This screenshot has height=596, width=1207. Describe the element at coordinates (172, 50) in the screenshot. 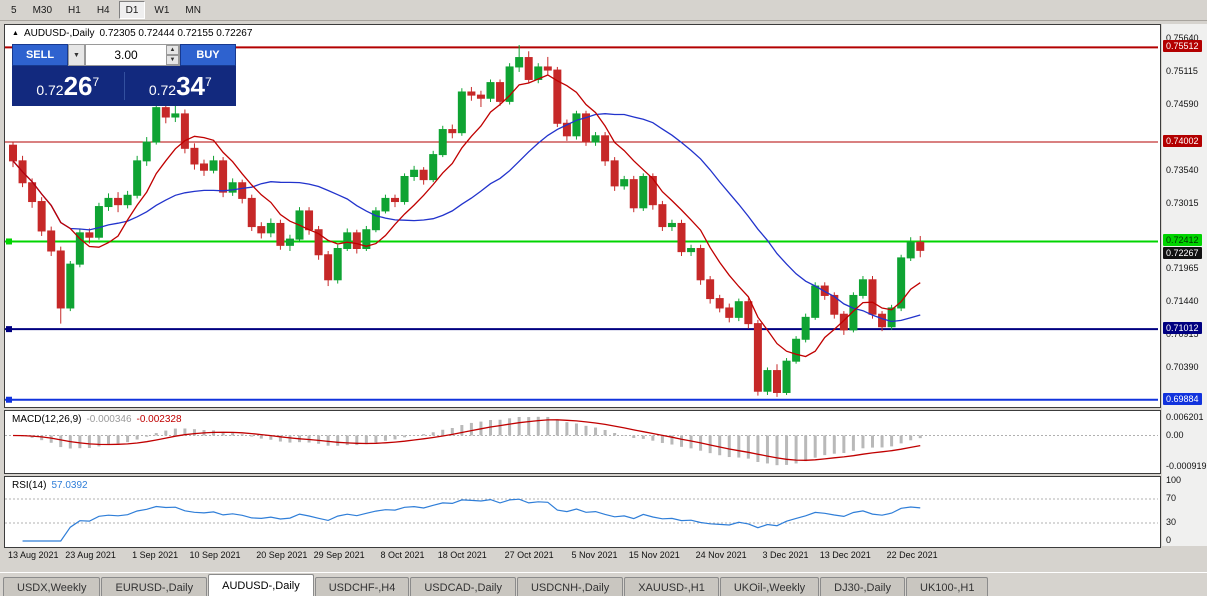

I see `lot-increase-icon: ▲` at that location.